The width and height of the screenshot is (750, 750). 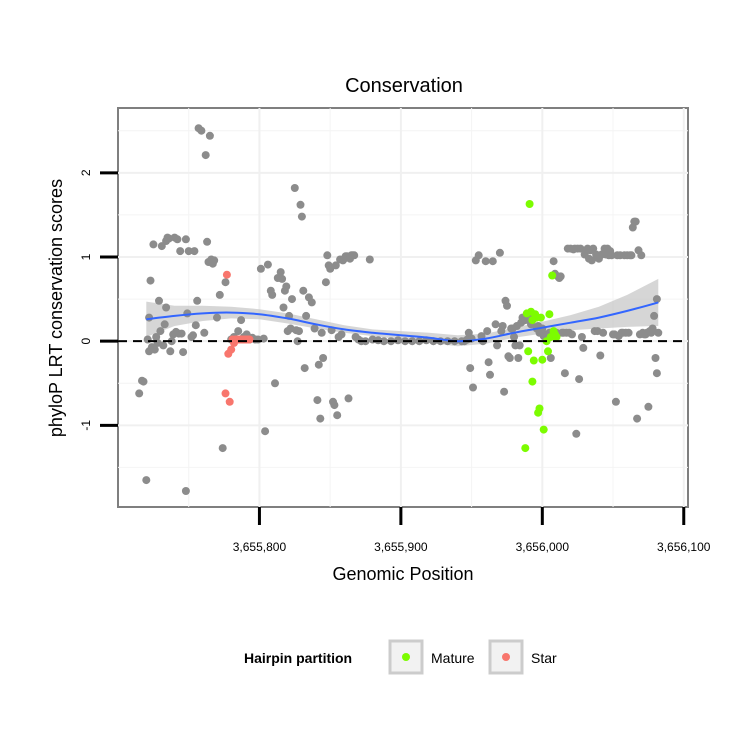 I want to click on smooth-line-layer, so click(x=402, y=322).